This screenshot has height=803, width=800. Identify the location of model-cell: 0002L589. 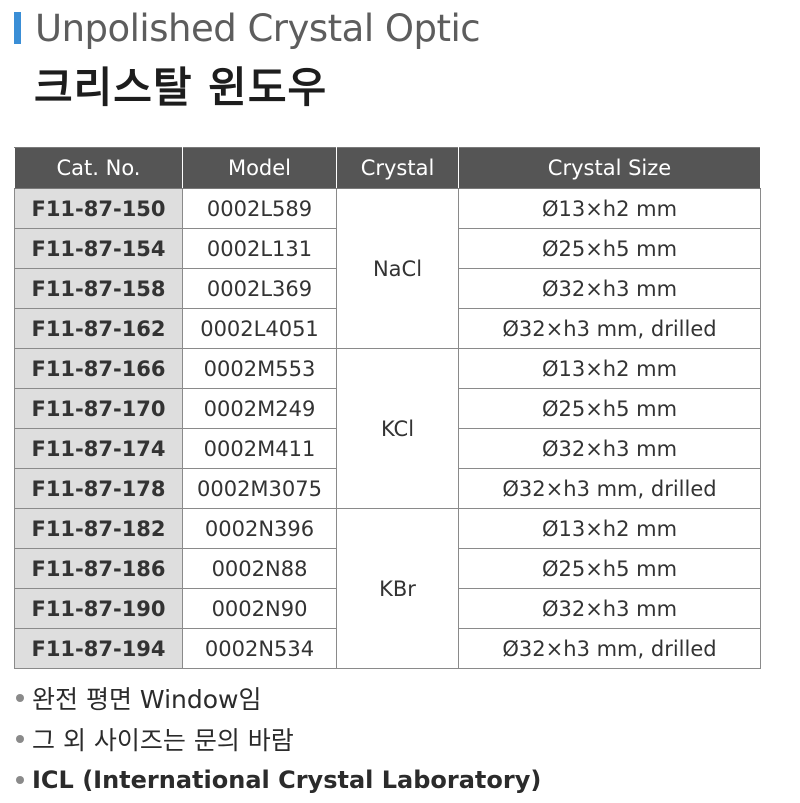
(259, 208).